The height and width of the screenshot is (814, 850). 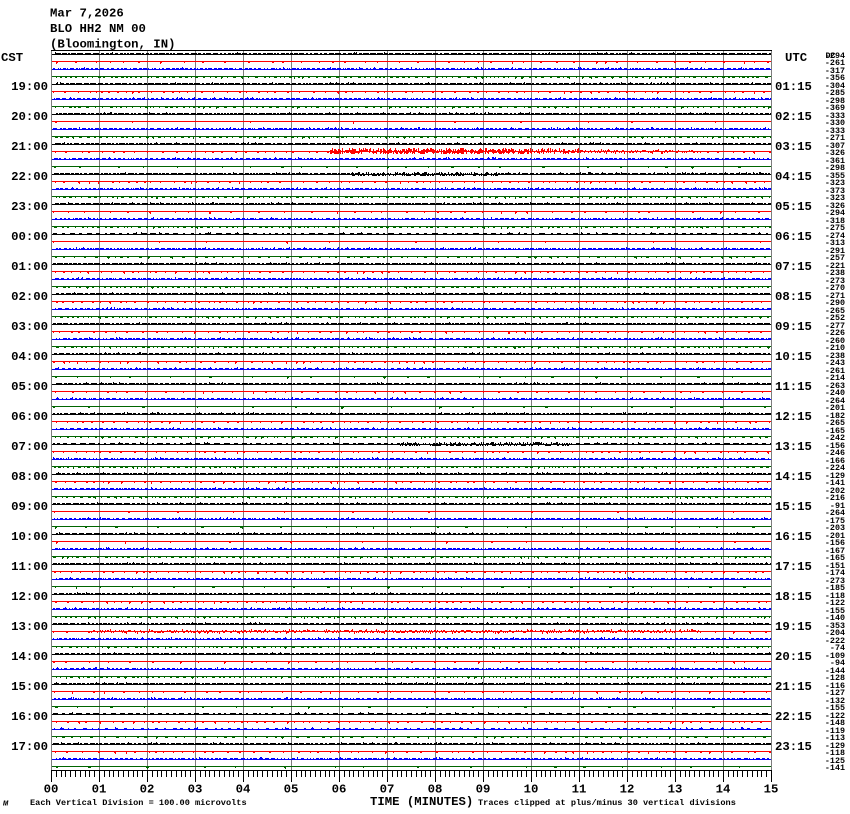 I want to click on svg-text: -333, so click(x=835, y=116).